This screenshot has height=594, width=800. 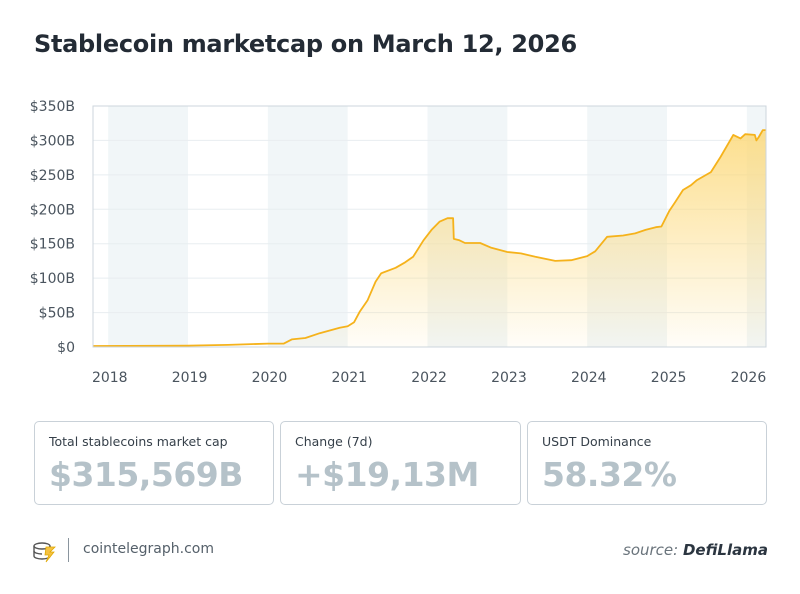 I want to click on card-total-market-cap: Total stablecoins market cap $315,569B, so click(x=154, y=463).